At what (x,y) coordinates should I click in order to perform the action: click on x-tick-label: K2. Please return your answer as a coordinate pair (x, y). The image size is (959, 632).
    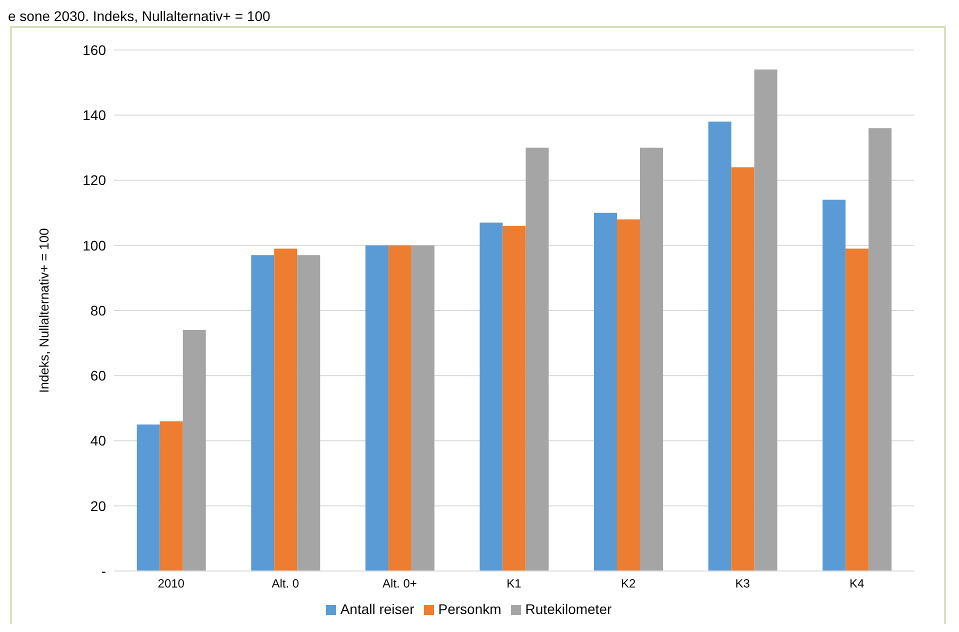
    Looking at the image, I should click on (628, 583).